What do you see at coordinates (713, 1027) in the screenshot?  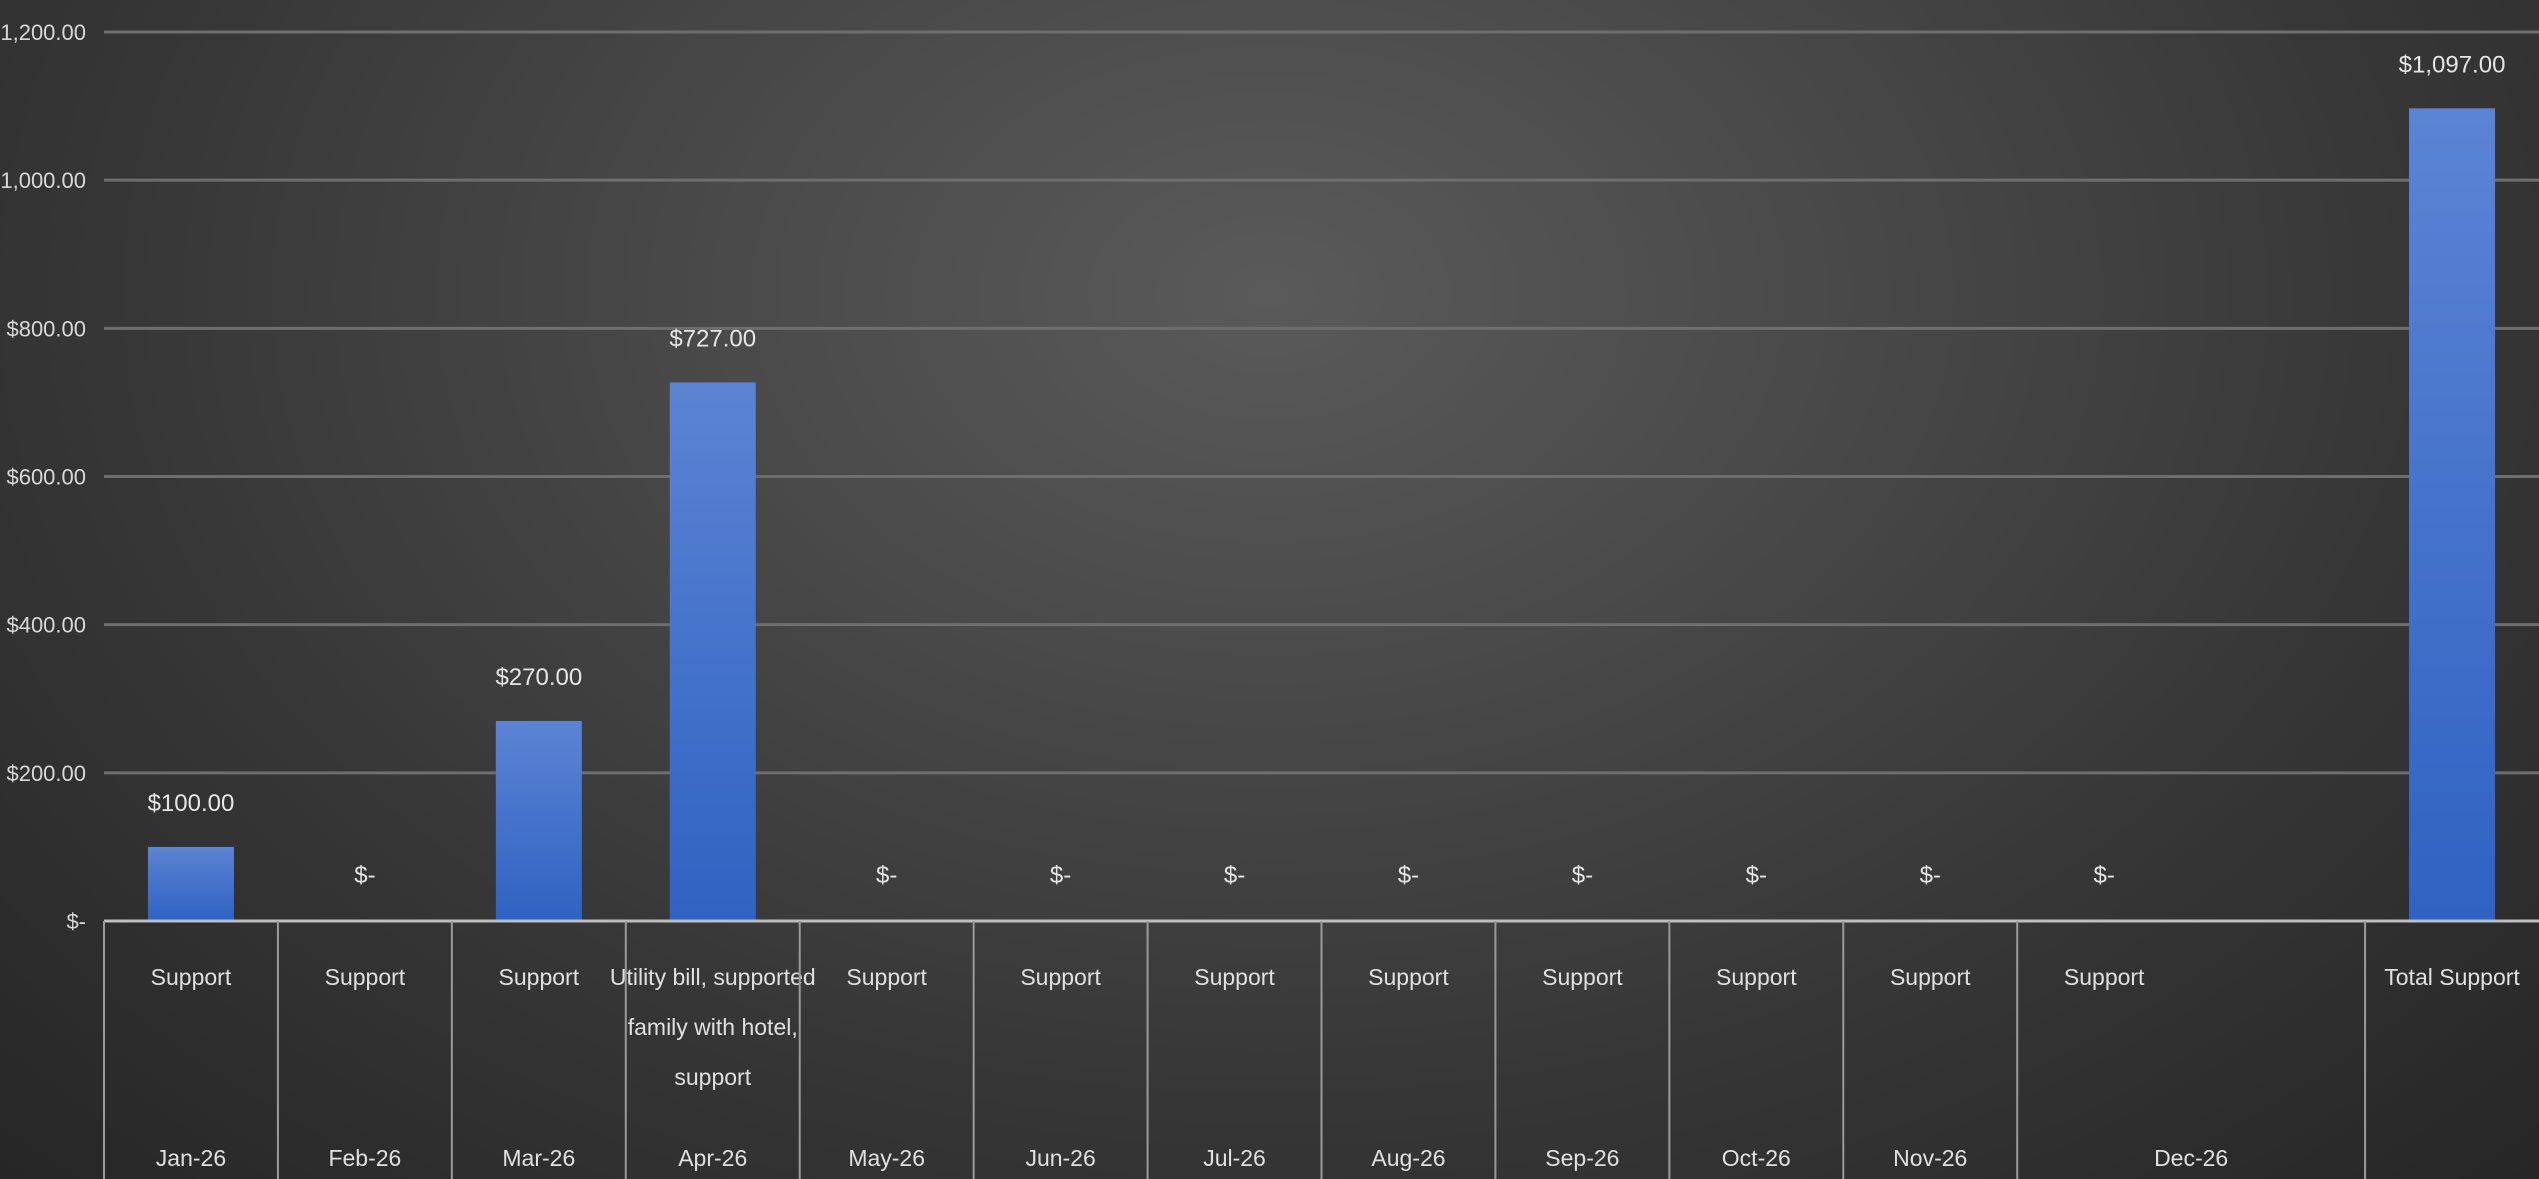 I see `category-label: family with hotel,` at bounding box center [713, 1027].